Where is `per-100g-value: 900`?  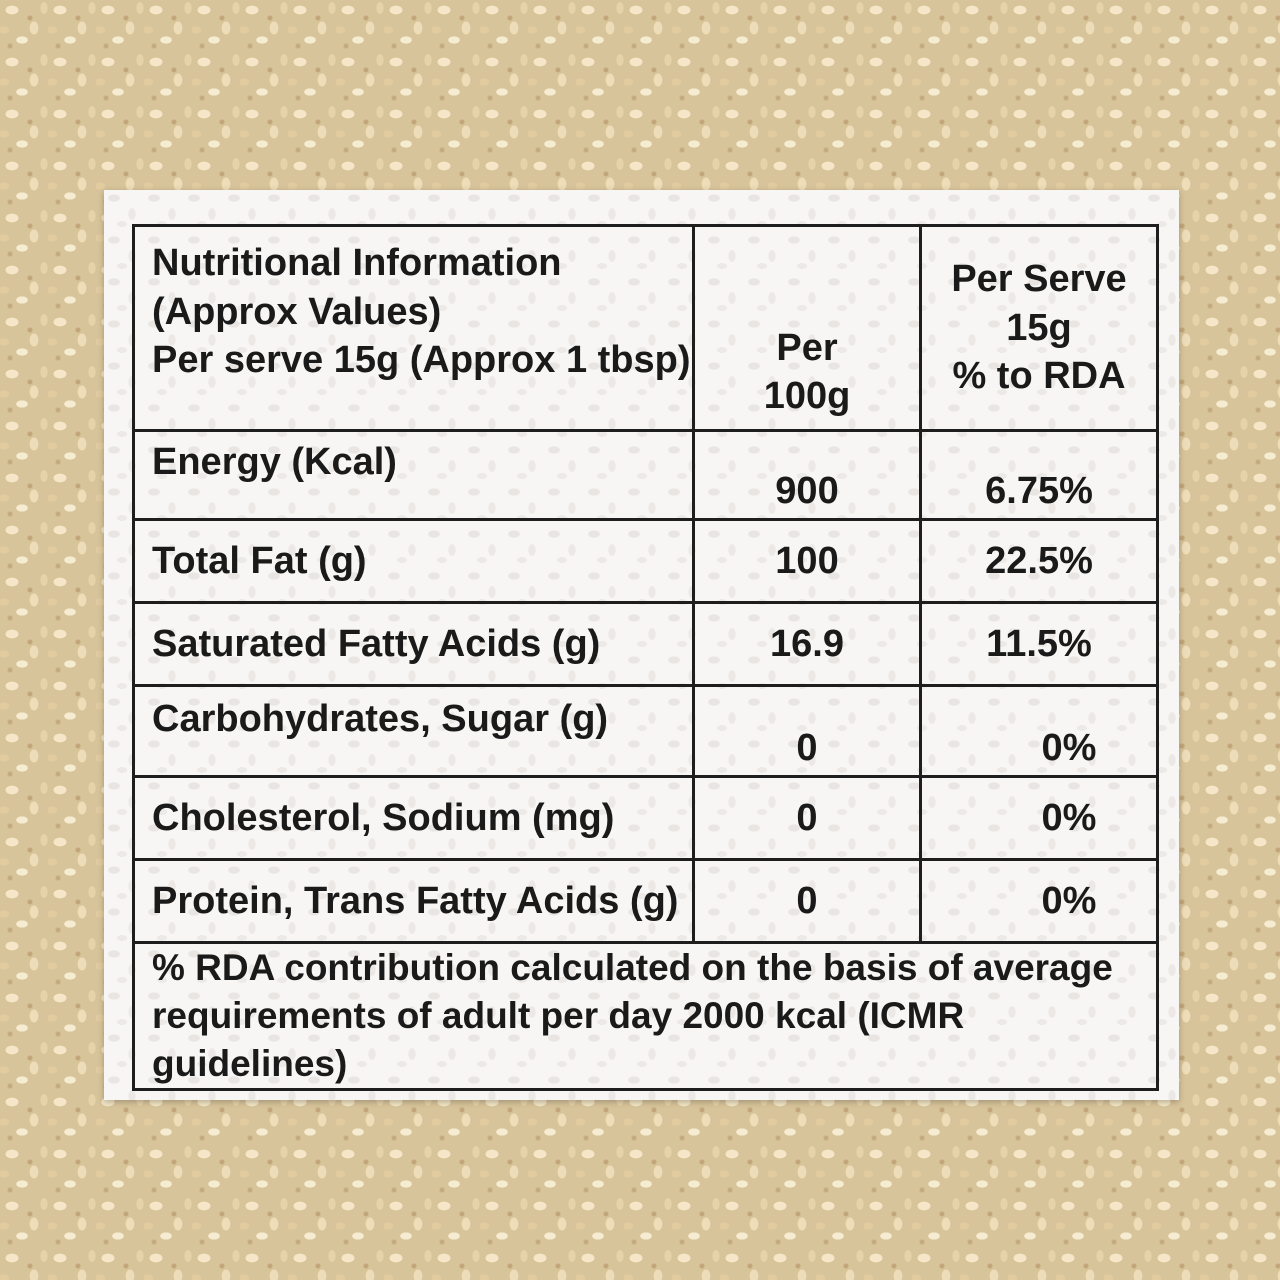 per-100g-value: 900 is located at coordinates (807, 475).